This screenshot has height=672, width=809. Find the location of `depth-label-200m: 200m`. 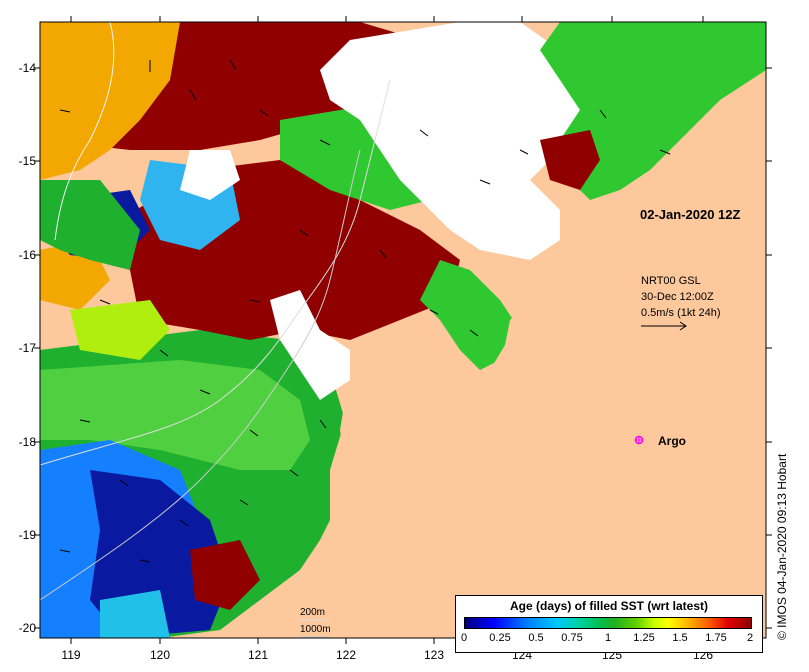

depth-label-200m: 200m is located at coordinates (313, 612).